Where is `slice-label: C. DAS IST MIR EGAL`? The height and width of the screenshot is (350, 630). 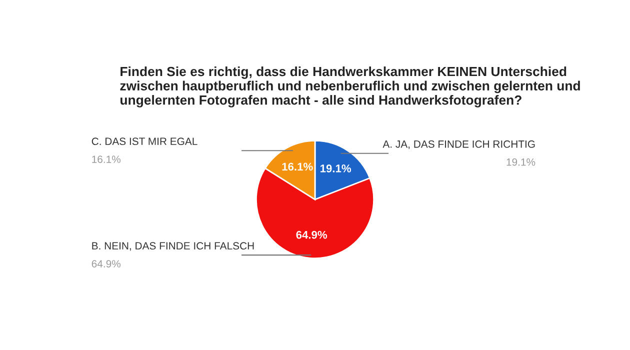 slice-label: C. DAS IST MIR EGAL is located at coordinates (145, 142).